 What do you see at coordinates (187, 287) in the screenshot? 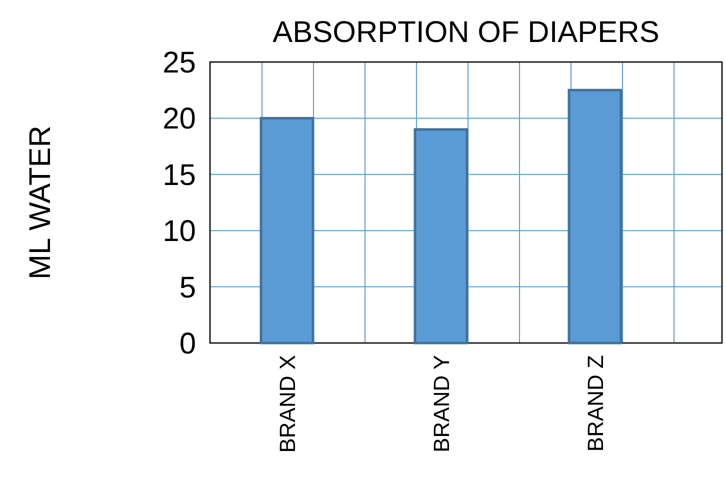
I see `y-tick-label: 5` at bounding box center [187, 287].